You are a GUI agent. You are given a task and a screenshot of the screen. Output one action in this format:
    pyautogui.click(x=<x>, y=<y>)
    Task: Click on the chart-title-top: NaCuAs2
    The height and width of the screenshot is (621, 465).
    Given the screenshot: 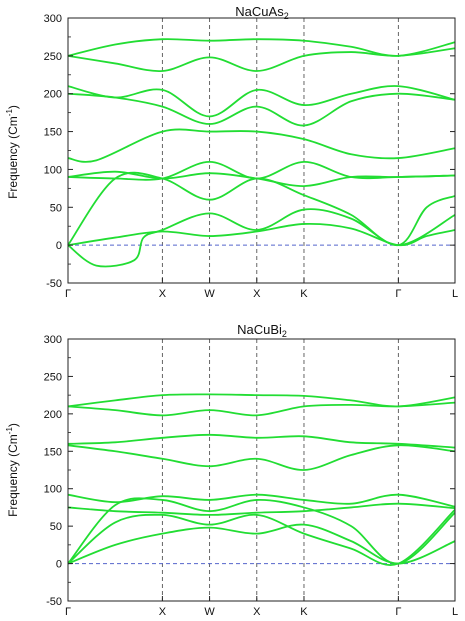 What is the action you would take?
    pyautogui.click(x=261, y=12)
    